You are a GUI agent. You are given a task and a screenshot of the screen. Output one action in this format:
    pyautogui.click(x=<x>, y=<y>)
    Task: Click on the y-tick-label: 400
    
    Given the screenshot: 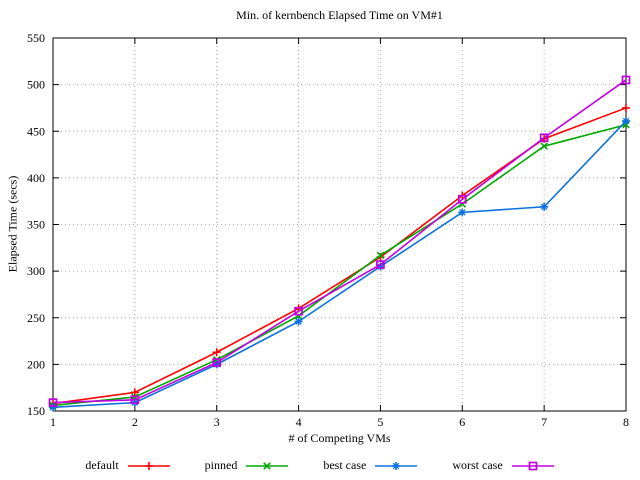 What is the action you would take?
    pyautogui.click(x=36, y=178)
    